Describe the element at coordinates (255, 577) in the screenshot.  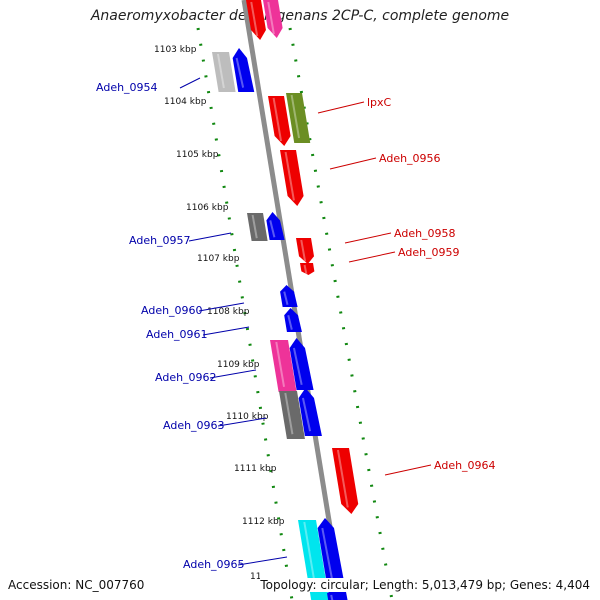
I see `tick-label: 11` at that location.